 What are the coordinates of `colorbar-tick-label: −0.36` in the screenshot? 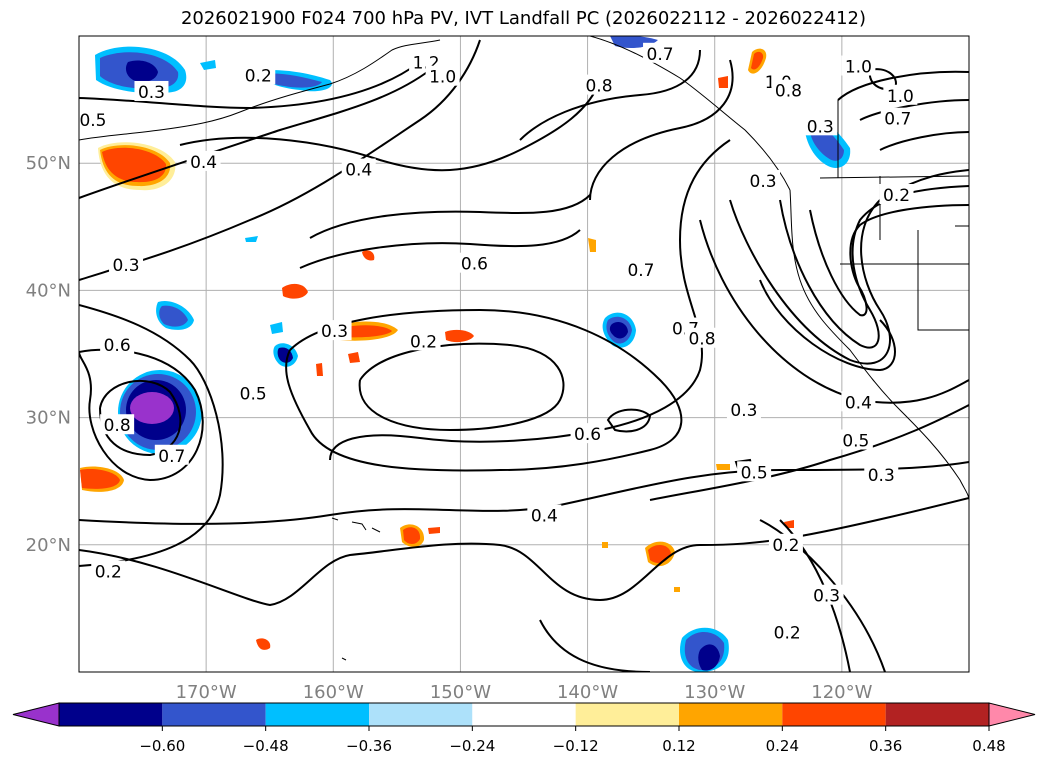 It's located at (369, 746).